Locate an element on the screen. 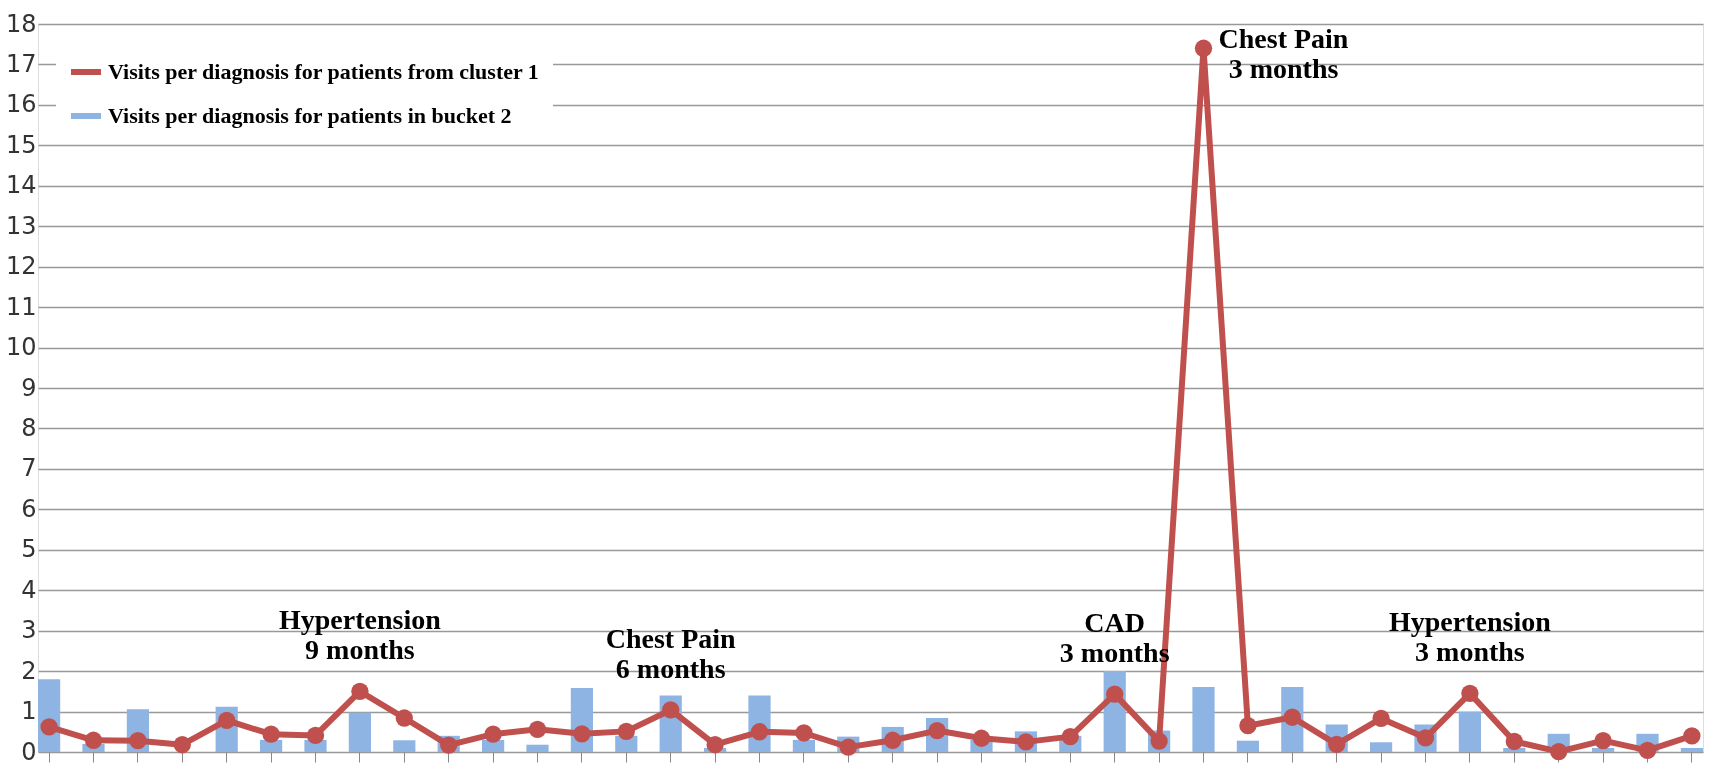  y-tick-label: 9 is located at coordinates (29, 387).